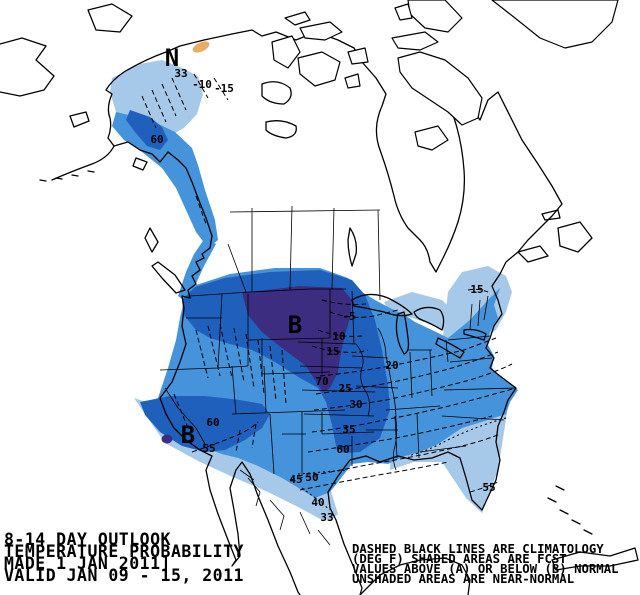 This screenshot has width=640, height=595. What do you see at coordinates (201, 47) in the screenshot?
I see `region-above-orange-alaska` at bounding box center [201, 47].